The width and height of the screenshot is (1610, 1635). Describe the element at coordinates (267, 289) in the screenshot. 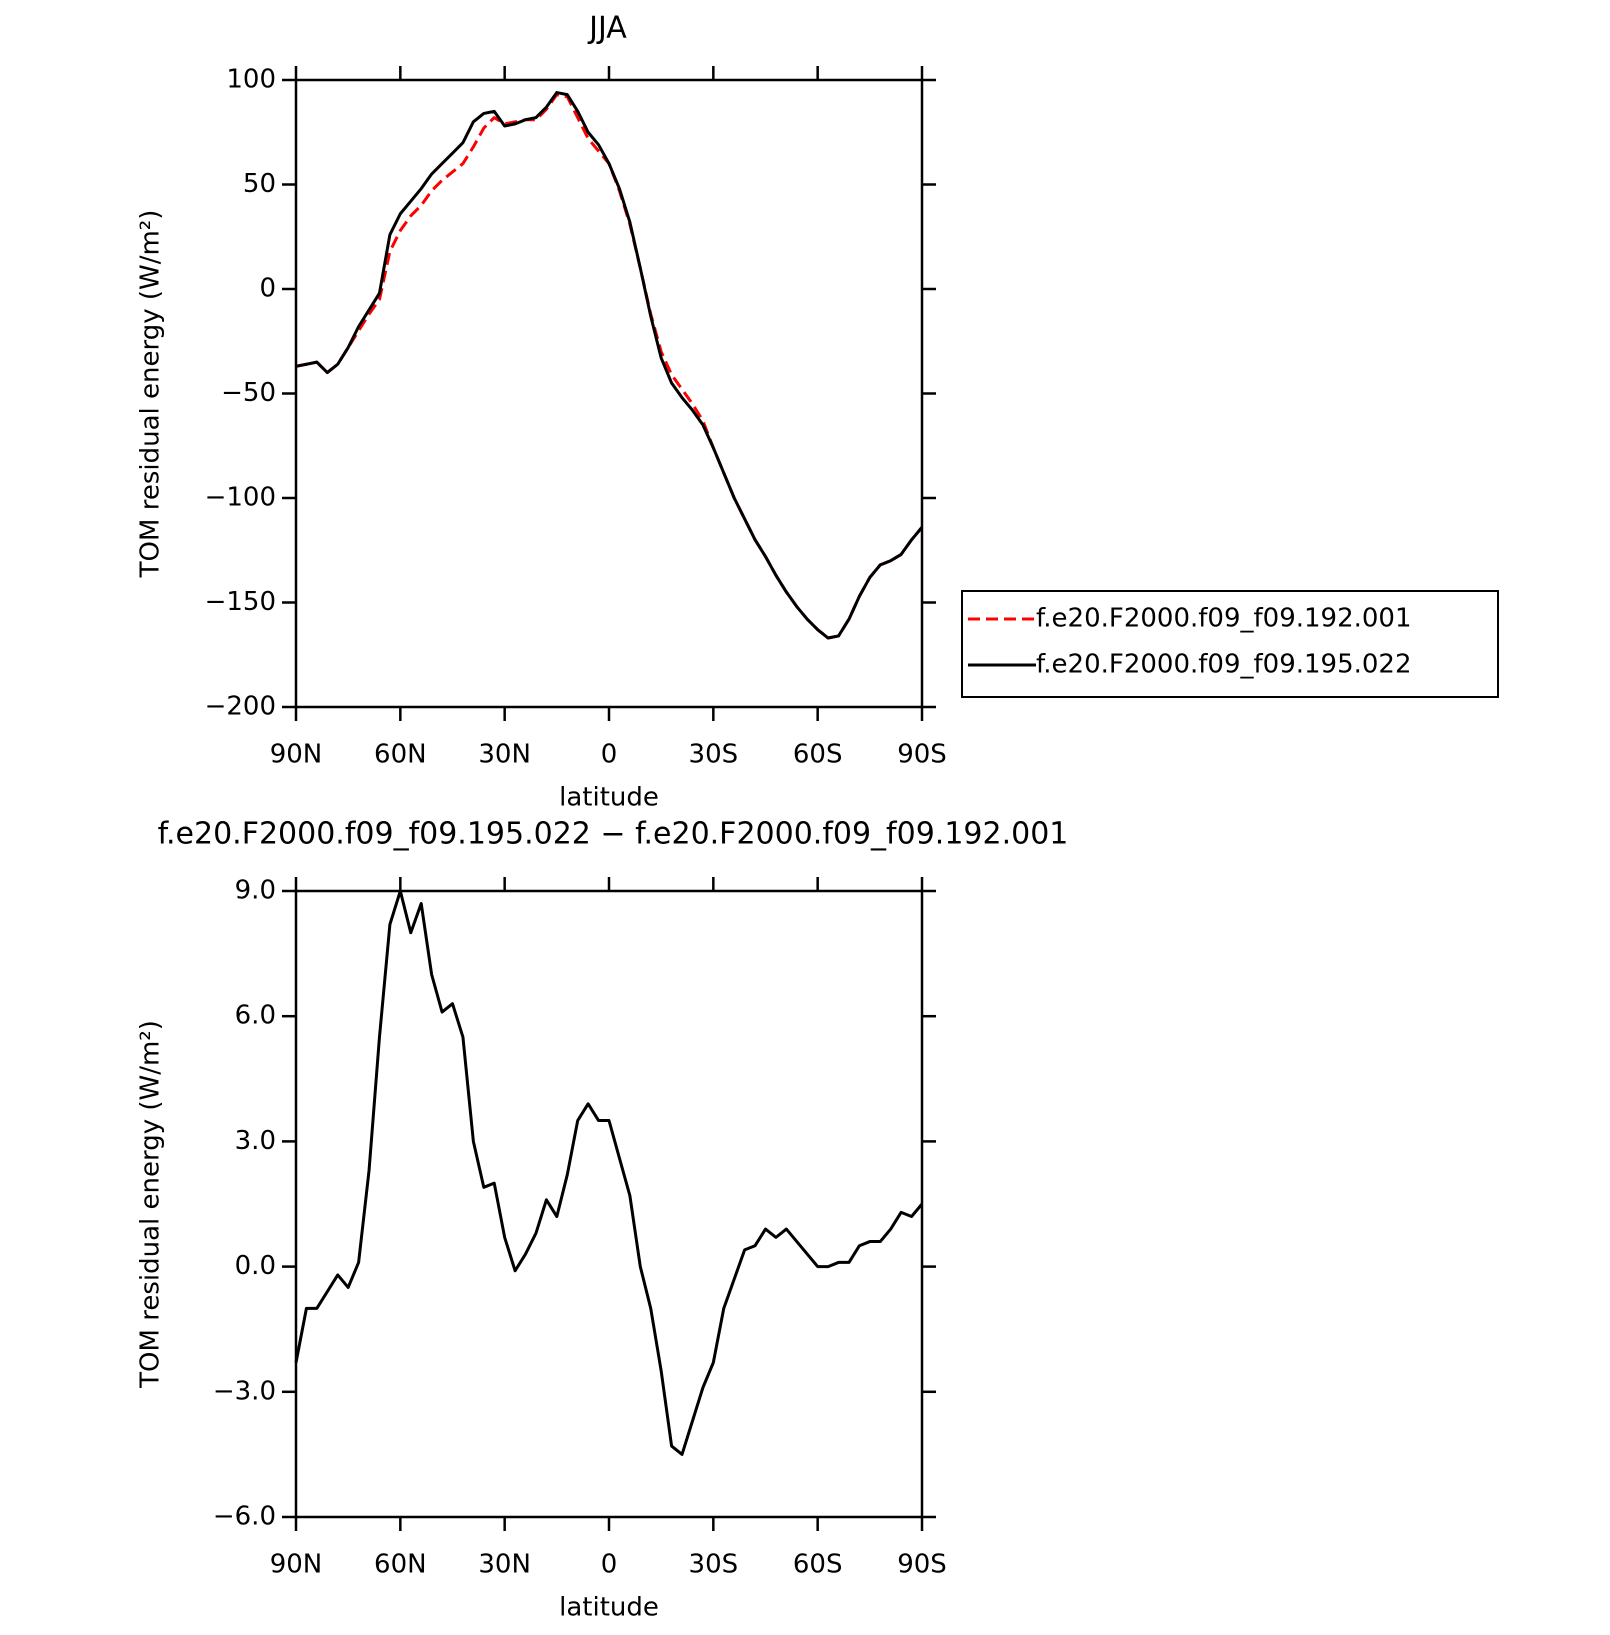

I see `y-tick-label: 0` at that location.